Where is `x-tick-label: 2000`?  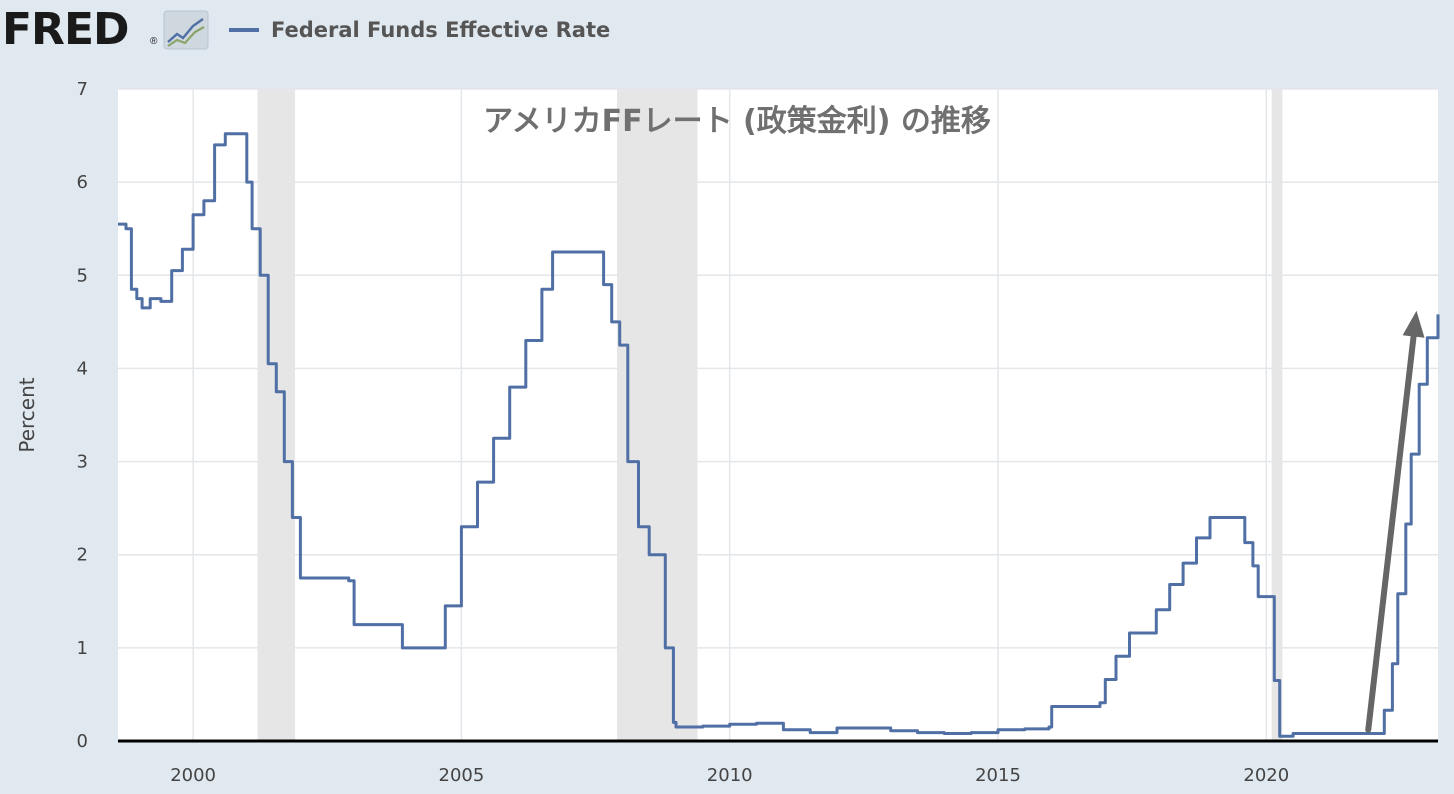 x-tick-label: 2000 is located at coordinates (193, 775).